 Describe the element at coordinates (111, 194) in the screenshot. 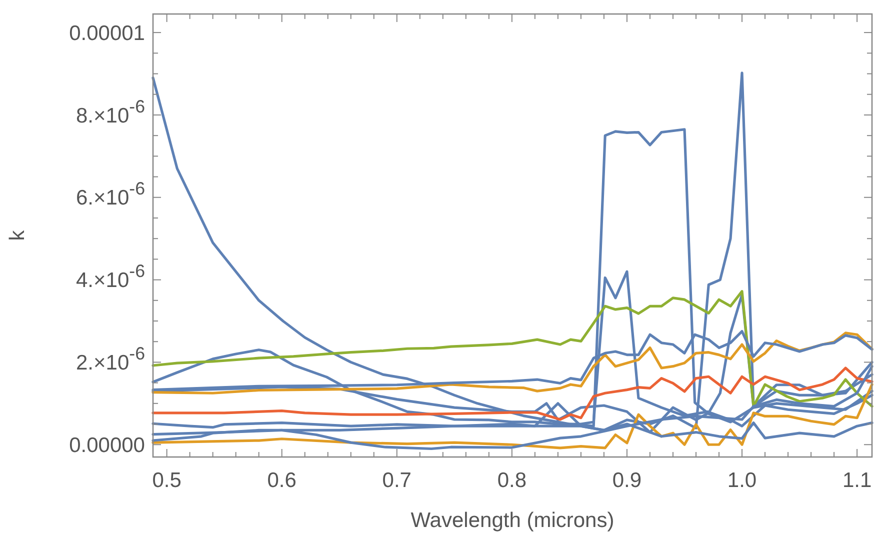

I see `y-tick-label: 6.×10$^{-6}$` at that location.